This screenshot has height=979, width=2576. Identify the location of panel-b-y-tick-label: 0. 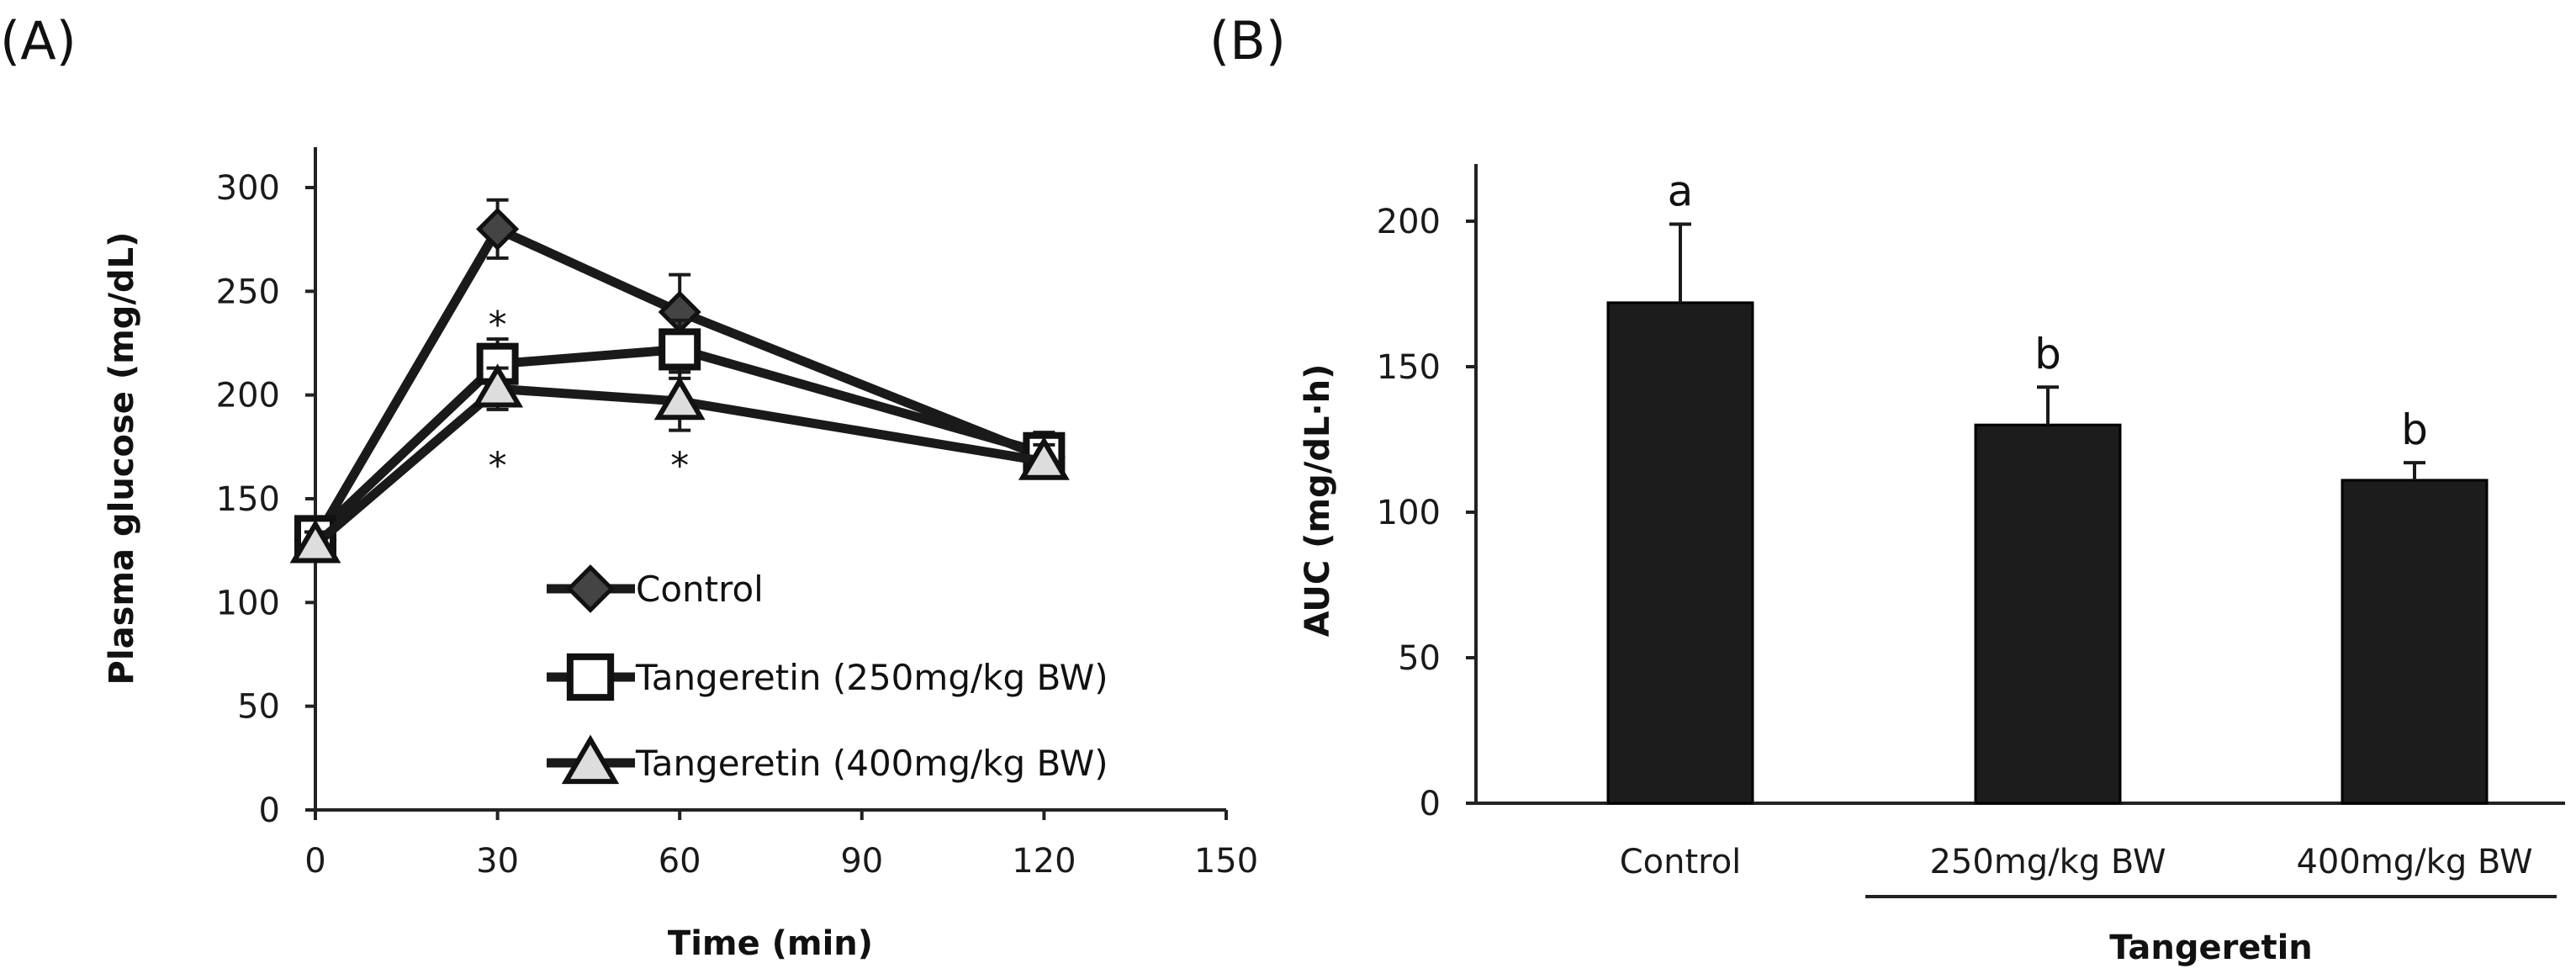
(1430, 804).